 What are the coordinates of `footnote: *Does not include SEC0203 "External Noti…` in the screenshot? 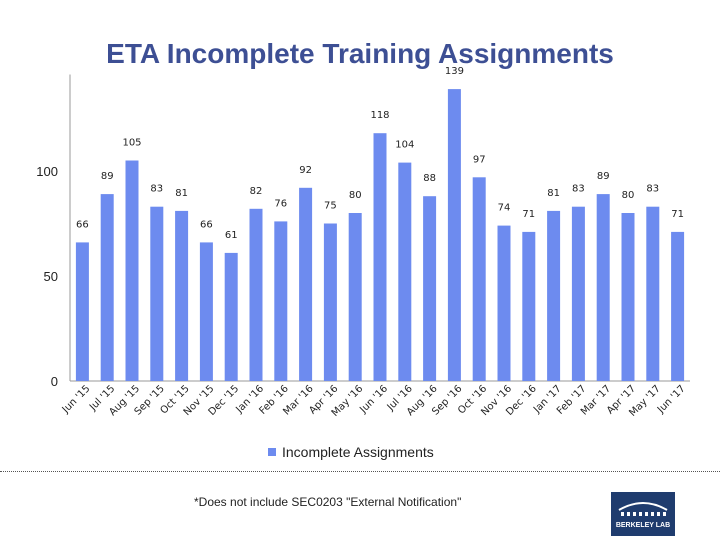 It's located at (328, 502).